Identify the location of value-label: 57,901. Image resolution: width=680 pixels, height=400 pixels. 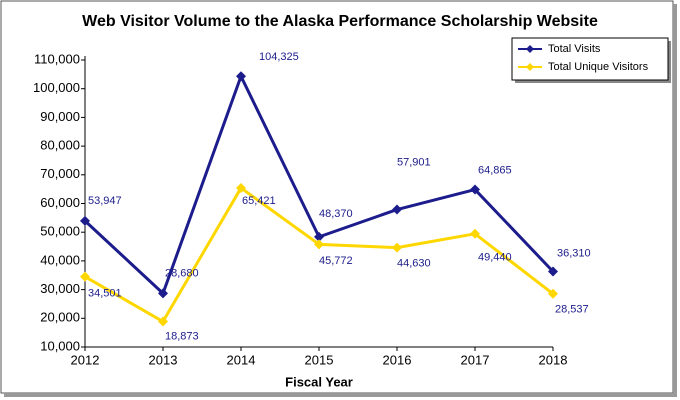
(414, 162).